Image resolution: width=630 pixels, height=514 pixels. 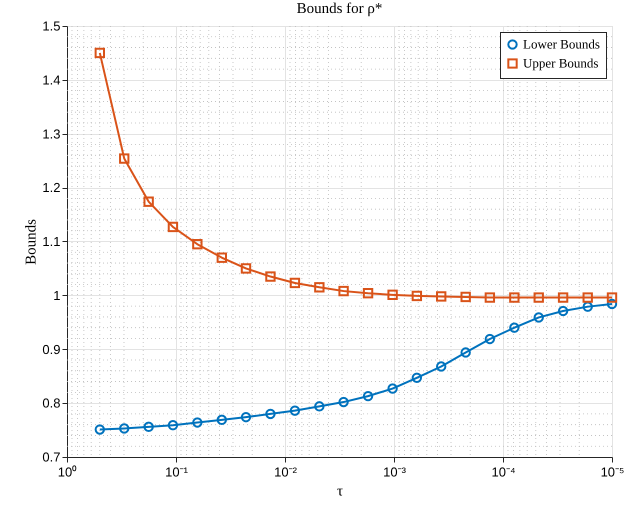 What do you see at coordinates (561, 44) in the screenshot?
I see `legend-label: Lower Bounds` at bounding box center [561, 44].